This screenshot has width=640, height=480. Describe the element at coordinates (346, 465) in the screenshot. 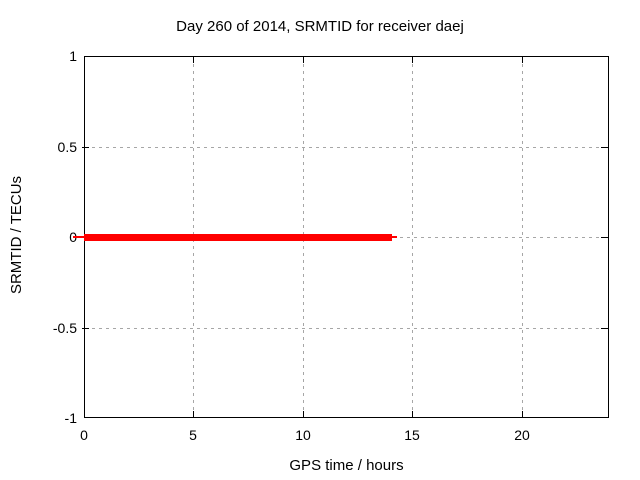

I see `x-axis-label: GPS time / hours` at that location.